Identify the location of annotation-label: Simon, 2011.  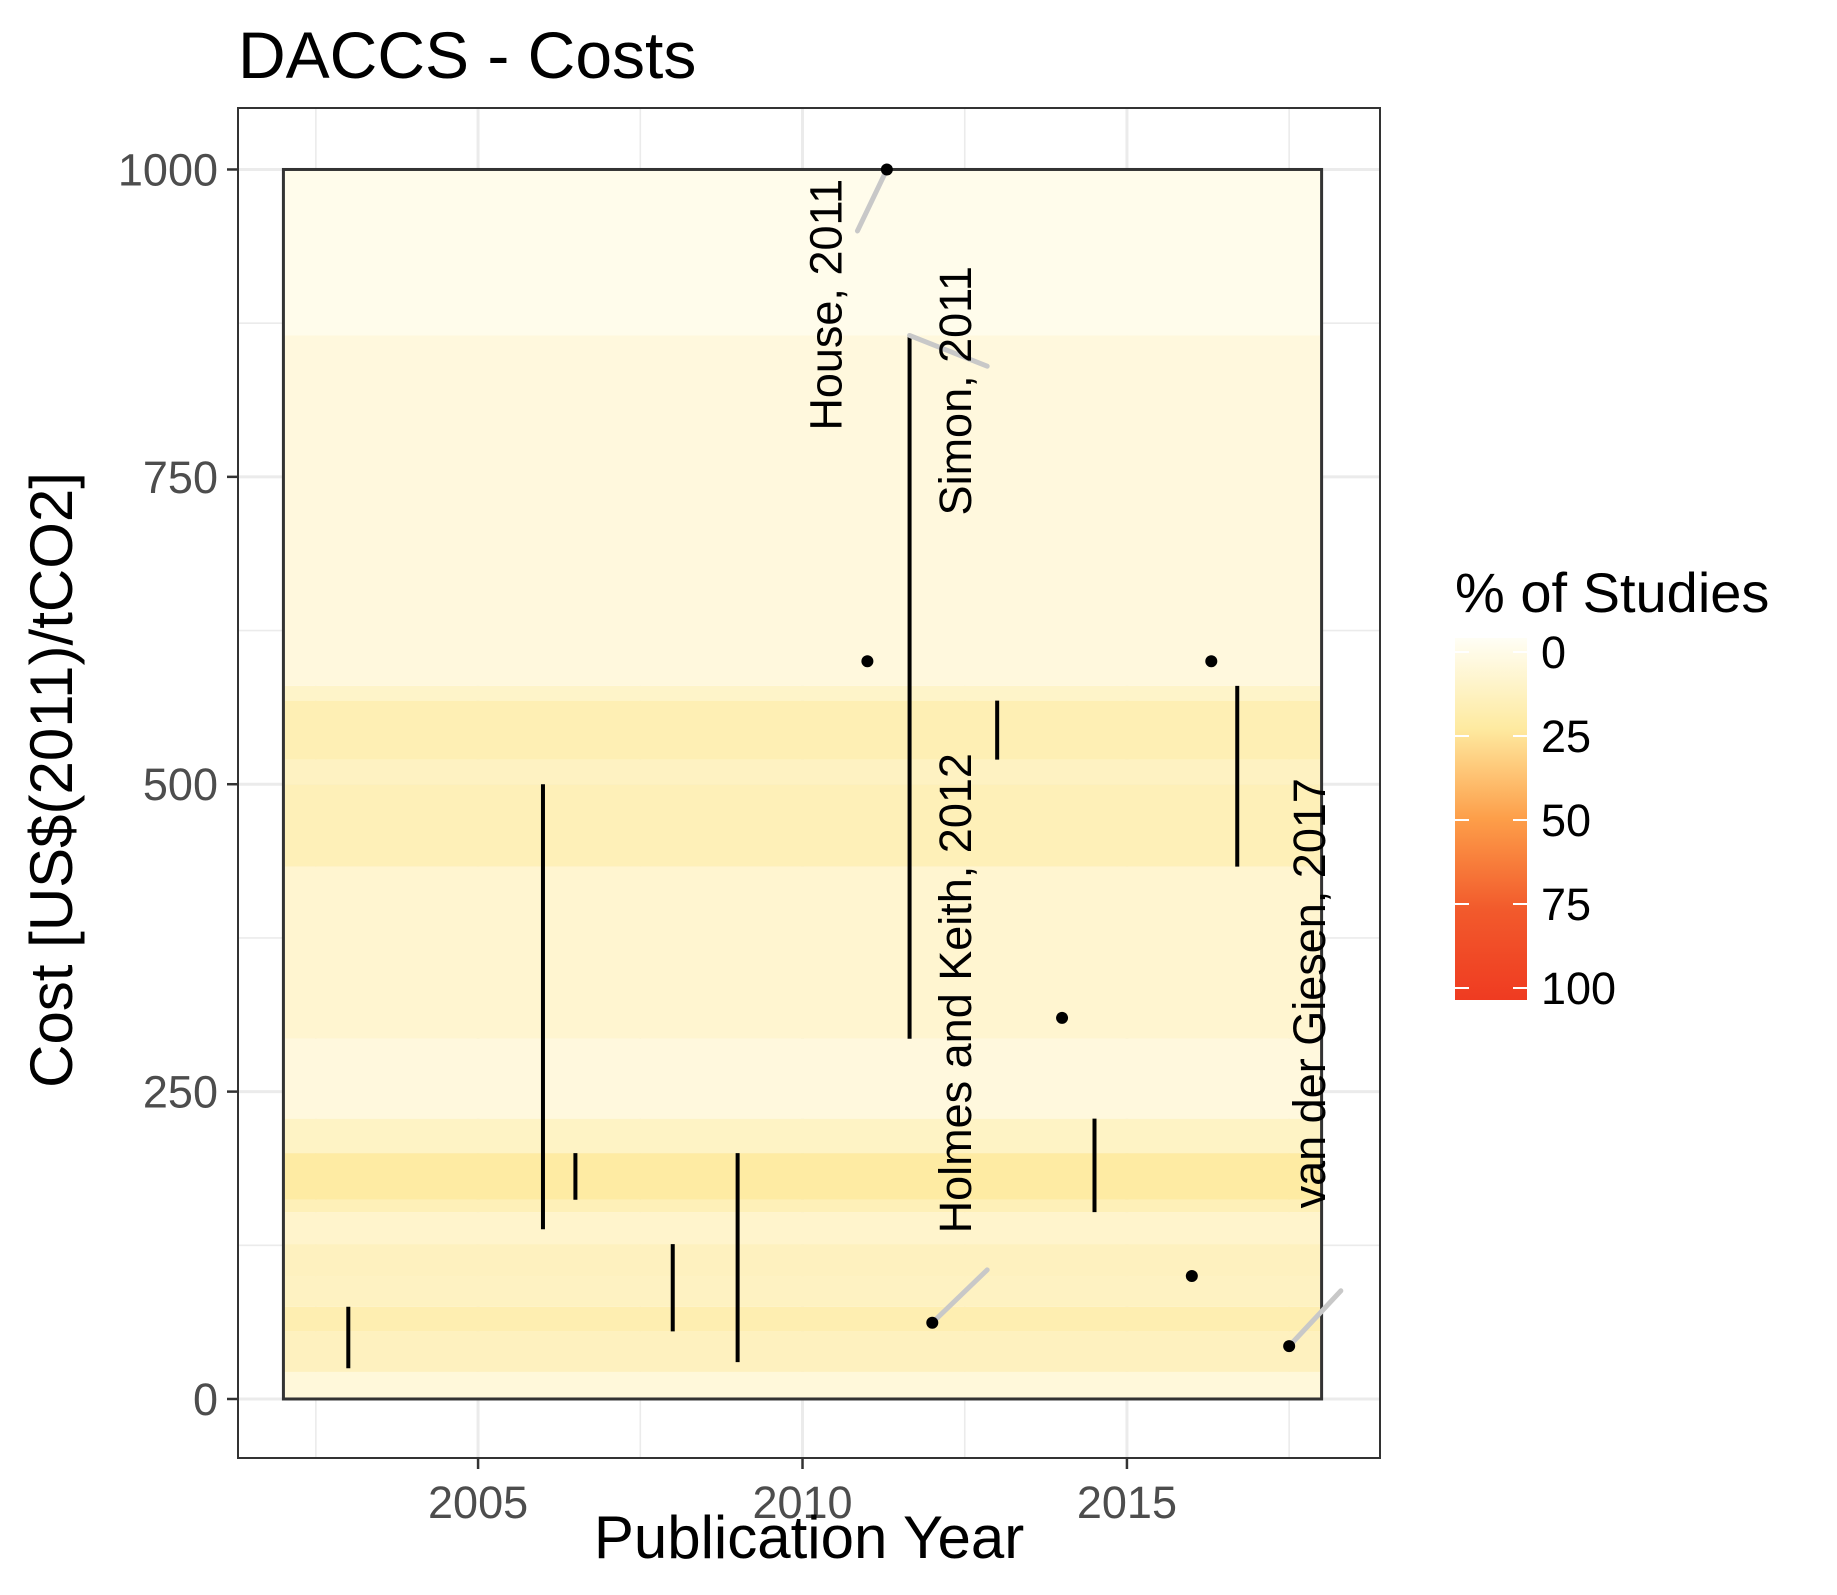
(955, 390).